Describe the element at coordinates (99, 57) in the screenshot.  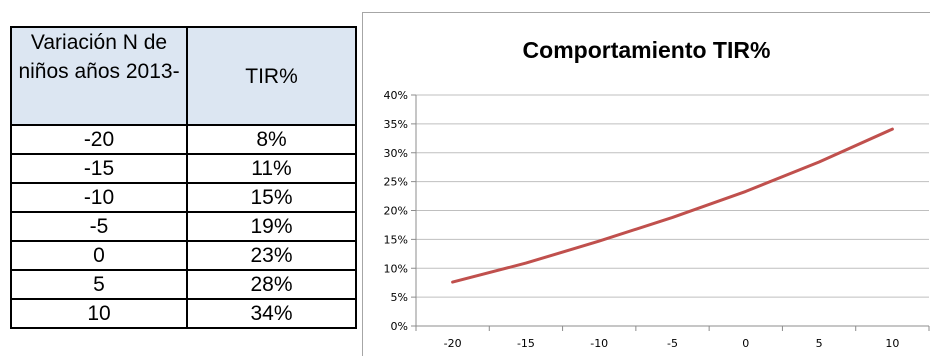
I see `header-variacion-text: Variación N de niños años 2013-` at that location.